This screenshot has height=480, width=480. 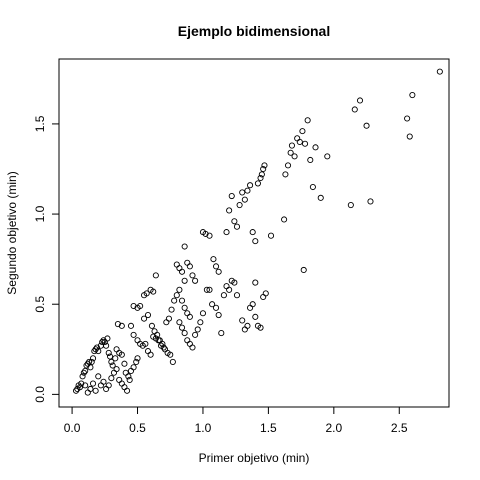 I want to click on x-tick-label: 1.5, so click(x=268, y=428).